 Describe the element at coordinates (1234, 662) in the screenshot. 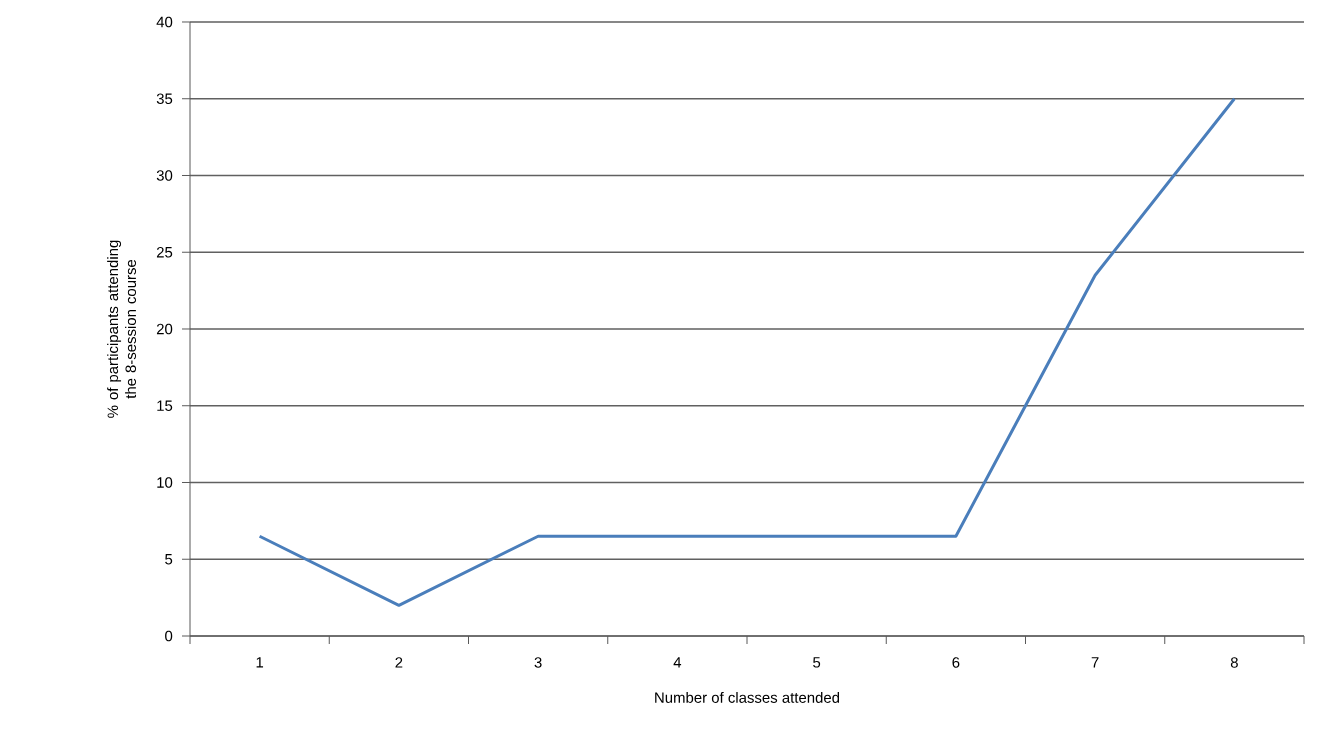

I see `x-tick-label: 8` at that location.